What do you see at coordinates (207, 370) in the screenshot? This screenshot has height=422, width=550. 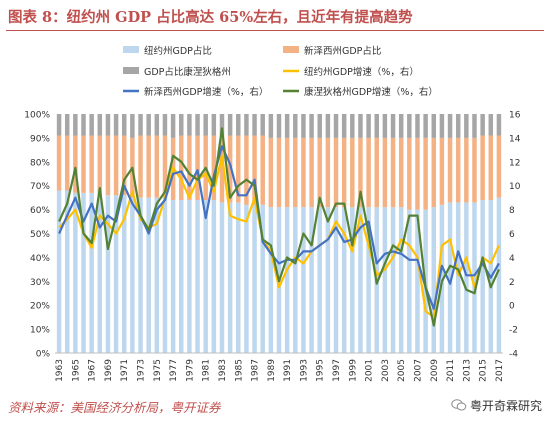 I see `x-tick-label: 1981` at bounding box center [207, 370].